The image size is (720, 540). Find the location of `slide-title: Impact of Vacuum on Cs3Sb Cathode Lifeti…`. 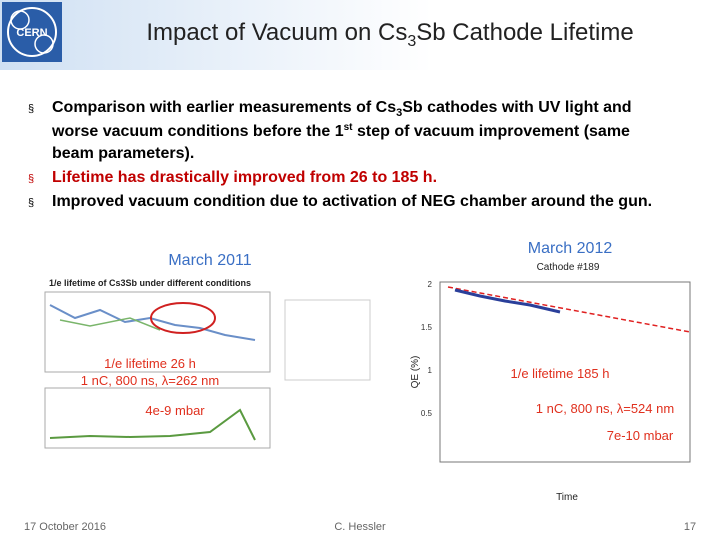

slide-title: Impact of Vacuum on Cs3Sb Cathode Lifeti… is located at coordinates (389, 34).